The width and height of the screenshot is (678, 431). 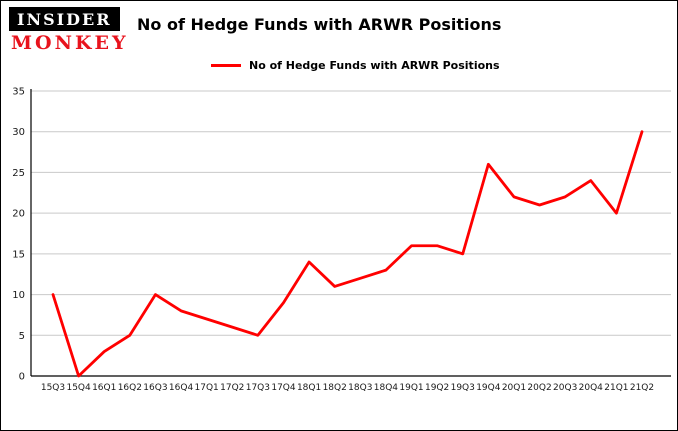 I want to click on y-axis-label: 15, so click(x=18, y=254).